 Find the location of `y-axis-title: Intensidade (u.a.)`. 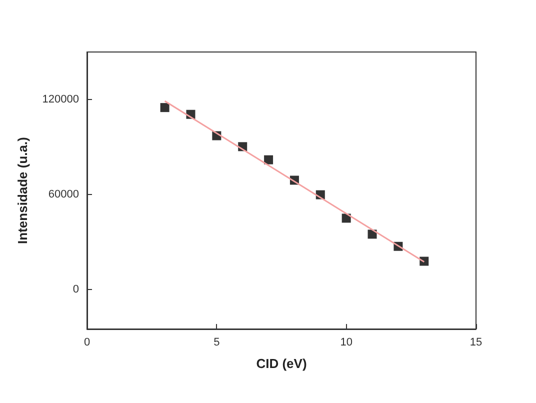

y-axis-title: Intensidade (u.a.) is located at coordinates (22, 190).